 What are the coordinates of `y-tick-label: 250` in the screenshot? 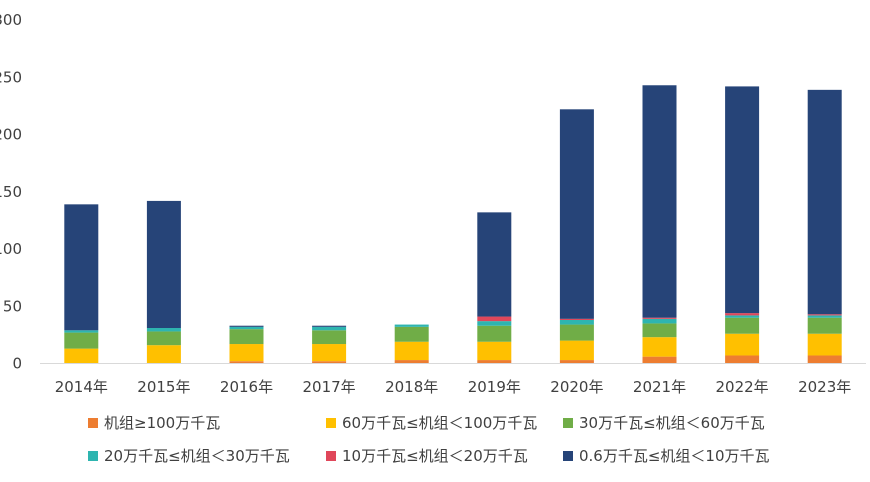 It's located at (11, 77).